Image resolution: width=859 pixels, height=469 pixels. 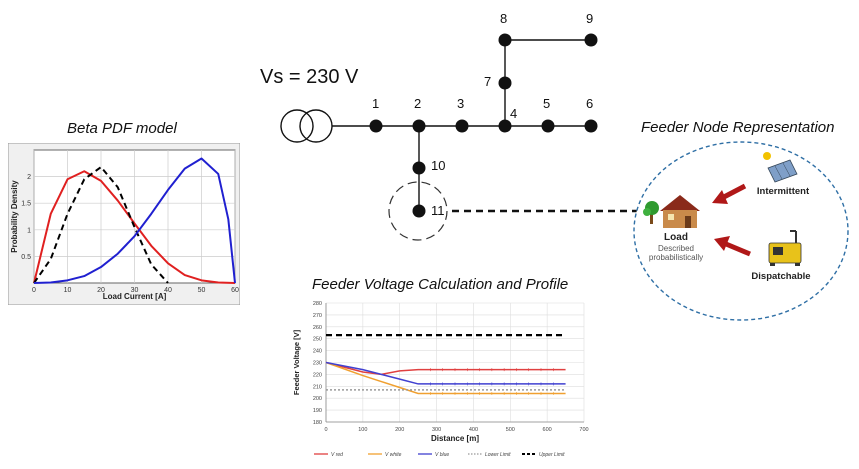 I want to click on beta-y-tick: 1, so click(x=29, y=230).